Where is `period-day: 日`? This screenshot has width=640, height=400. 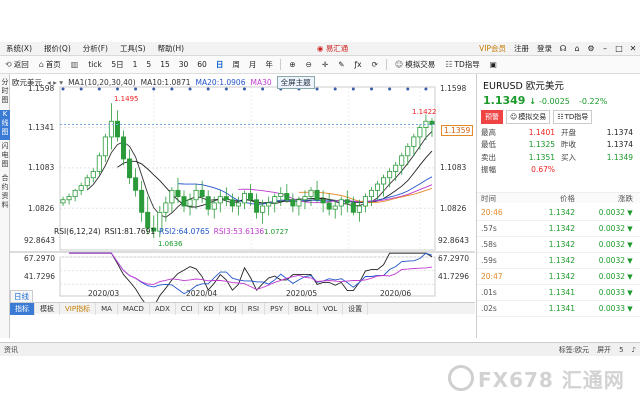
period-day: 日 is located at coordinates (219, 64).